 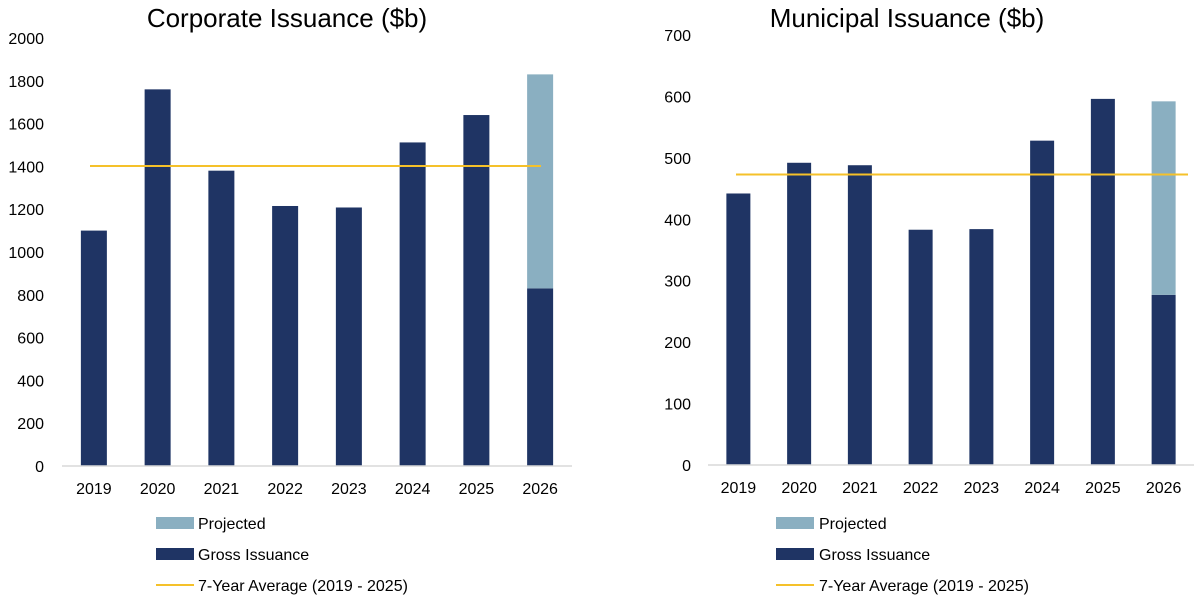 I want to click on municipal-x-tick-label: 2026, so click(x=1164, y=488).